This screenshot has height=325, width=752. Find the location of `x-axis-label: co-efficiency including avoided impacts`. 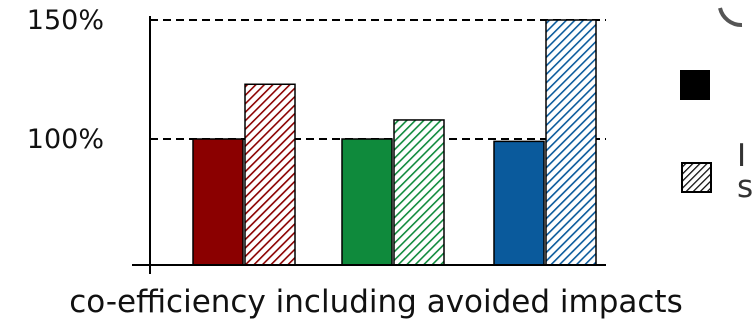

x-axis-label: co-efficiency including avoided impacts is located at coordinates (376, 302).